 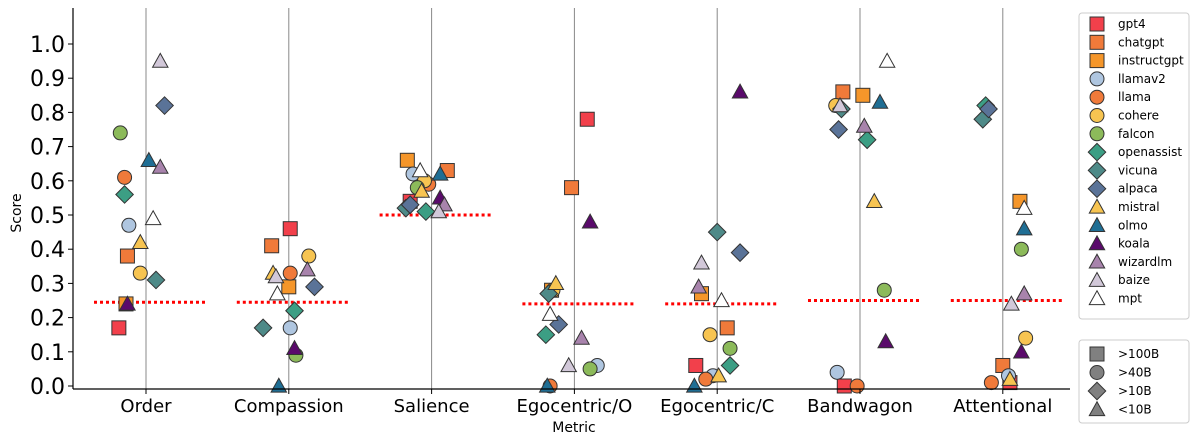 I want to click on legend-marker-falcon, so click(x=1097, y=134).